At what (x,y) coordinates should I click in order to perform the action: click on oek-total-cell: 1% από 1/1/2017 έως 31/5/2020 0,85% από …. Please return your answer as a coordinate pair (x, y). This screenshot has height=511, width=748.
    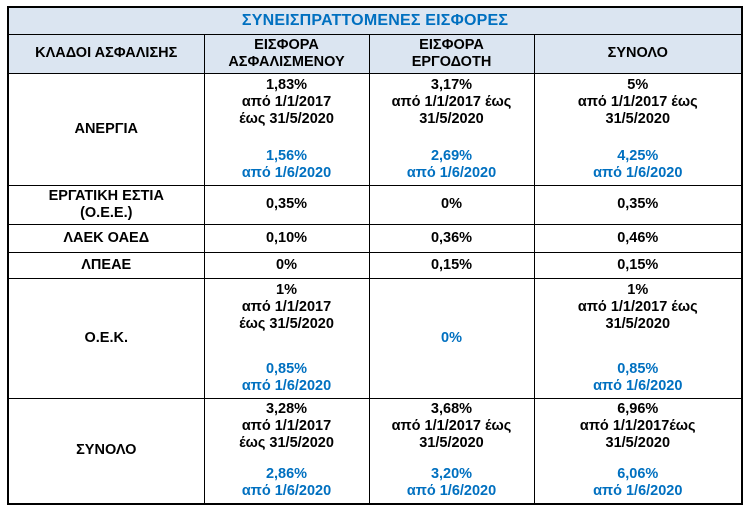
    Looking at the image, I should click on (638, 338).